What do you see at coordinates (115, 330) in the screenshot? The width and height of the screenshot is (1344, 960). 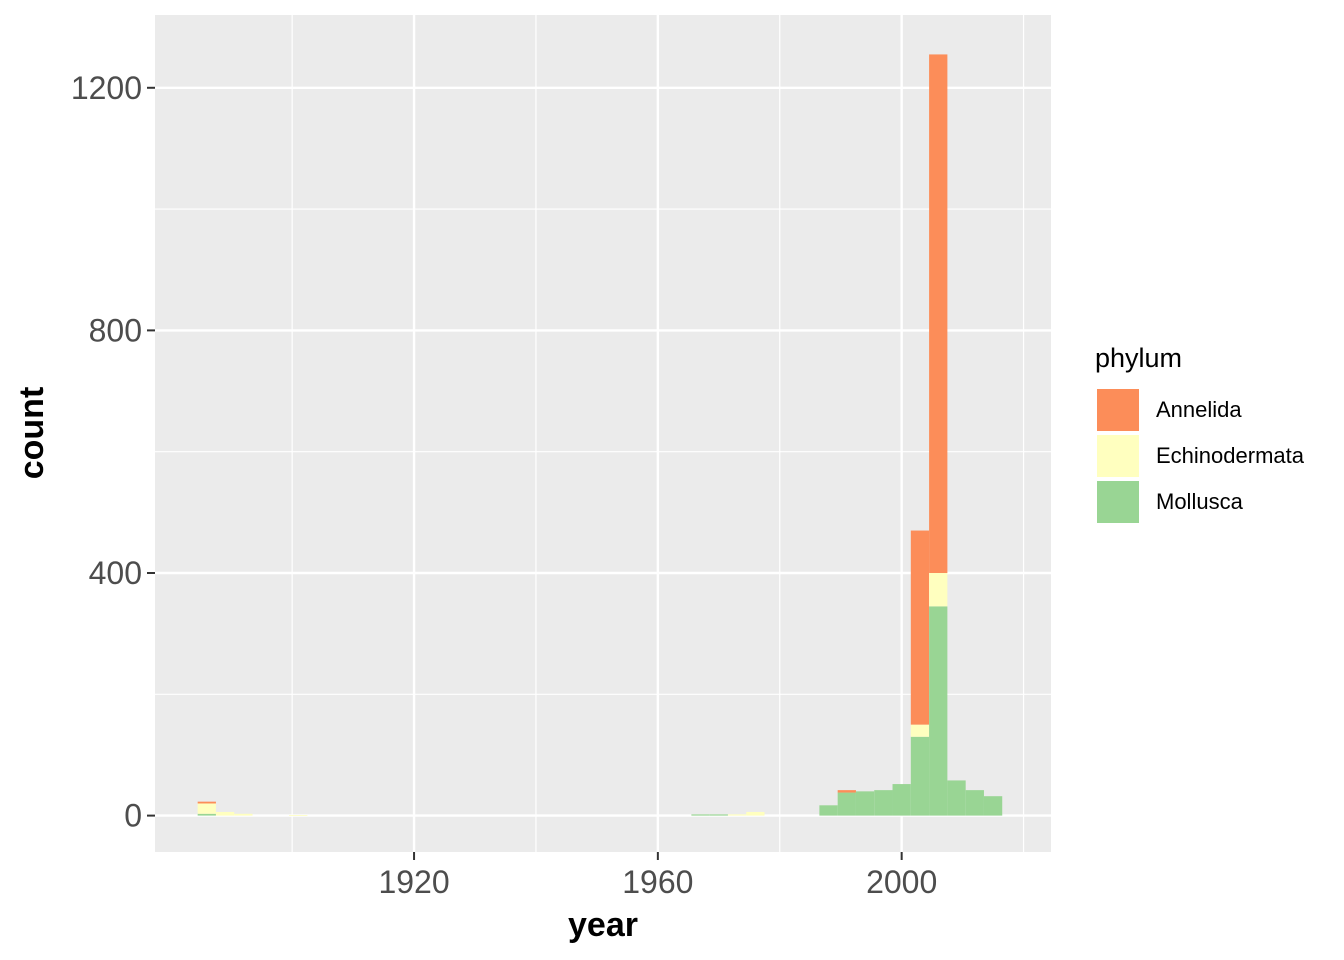 I see `y-tick-label: 800` at bounding box center [115, 330].